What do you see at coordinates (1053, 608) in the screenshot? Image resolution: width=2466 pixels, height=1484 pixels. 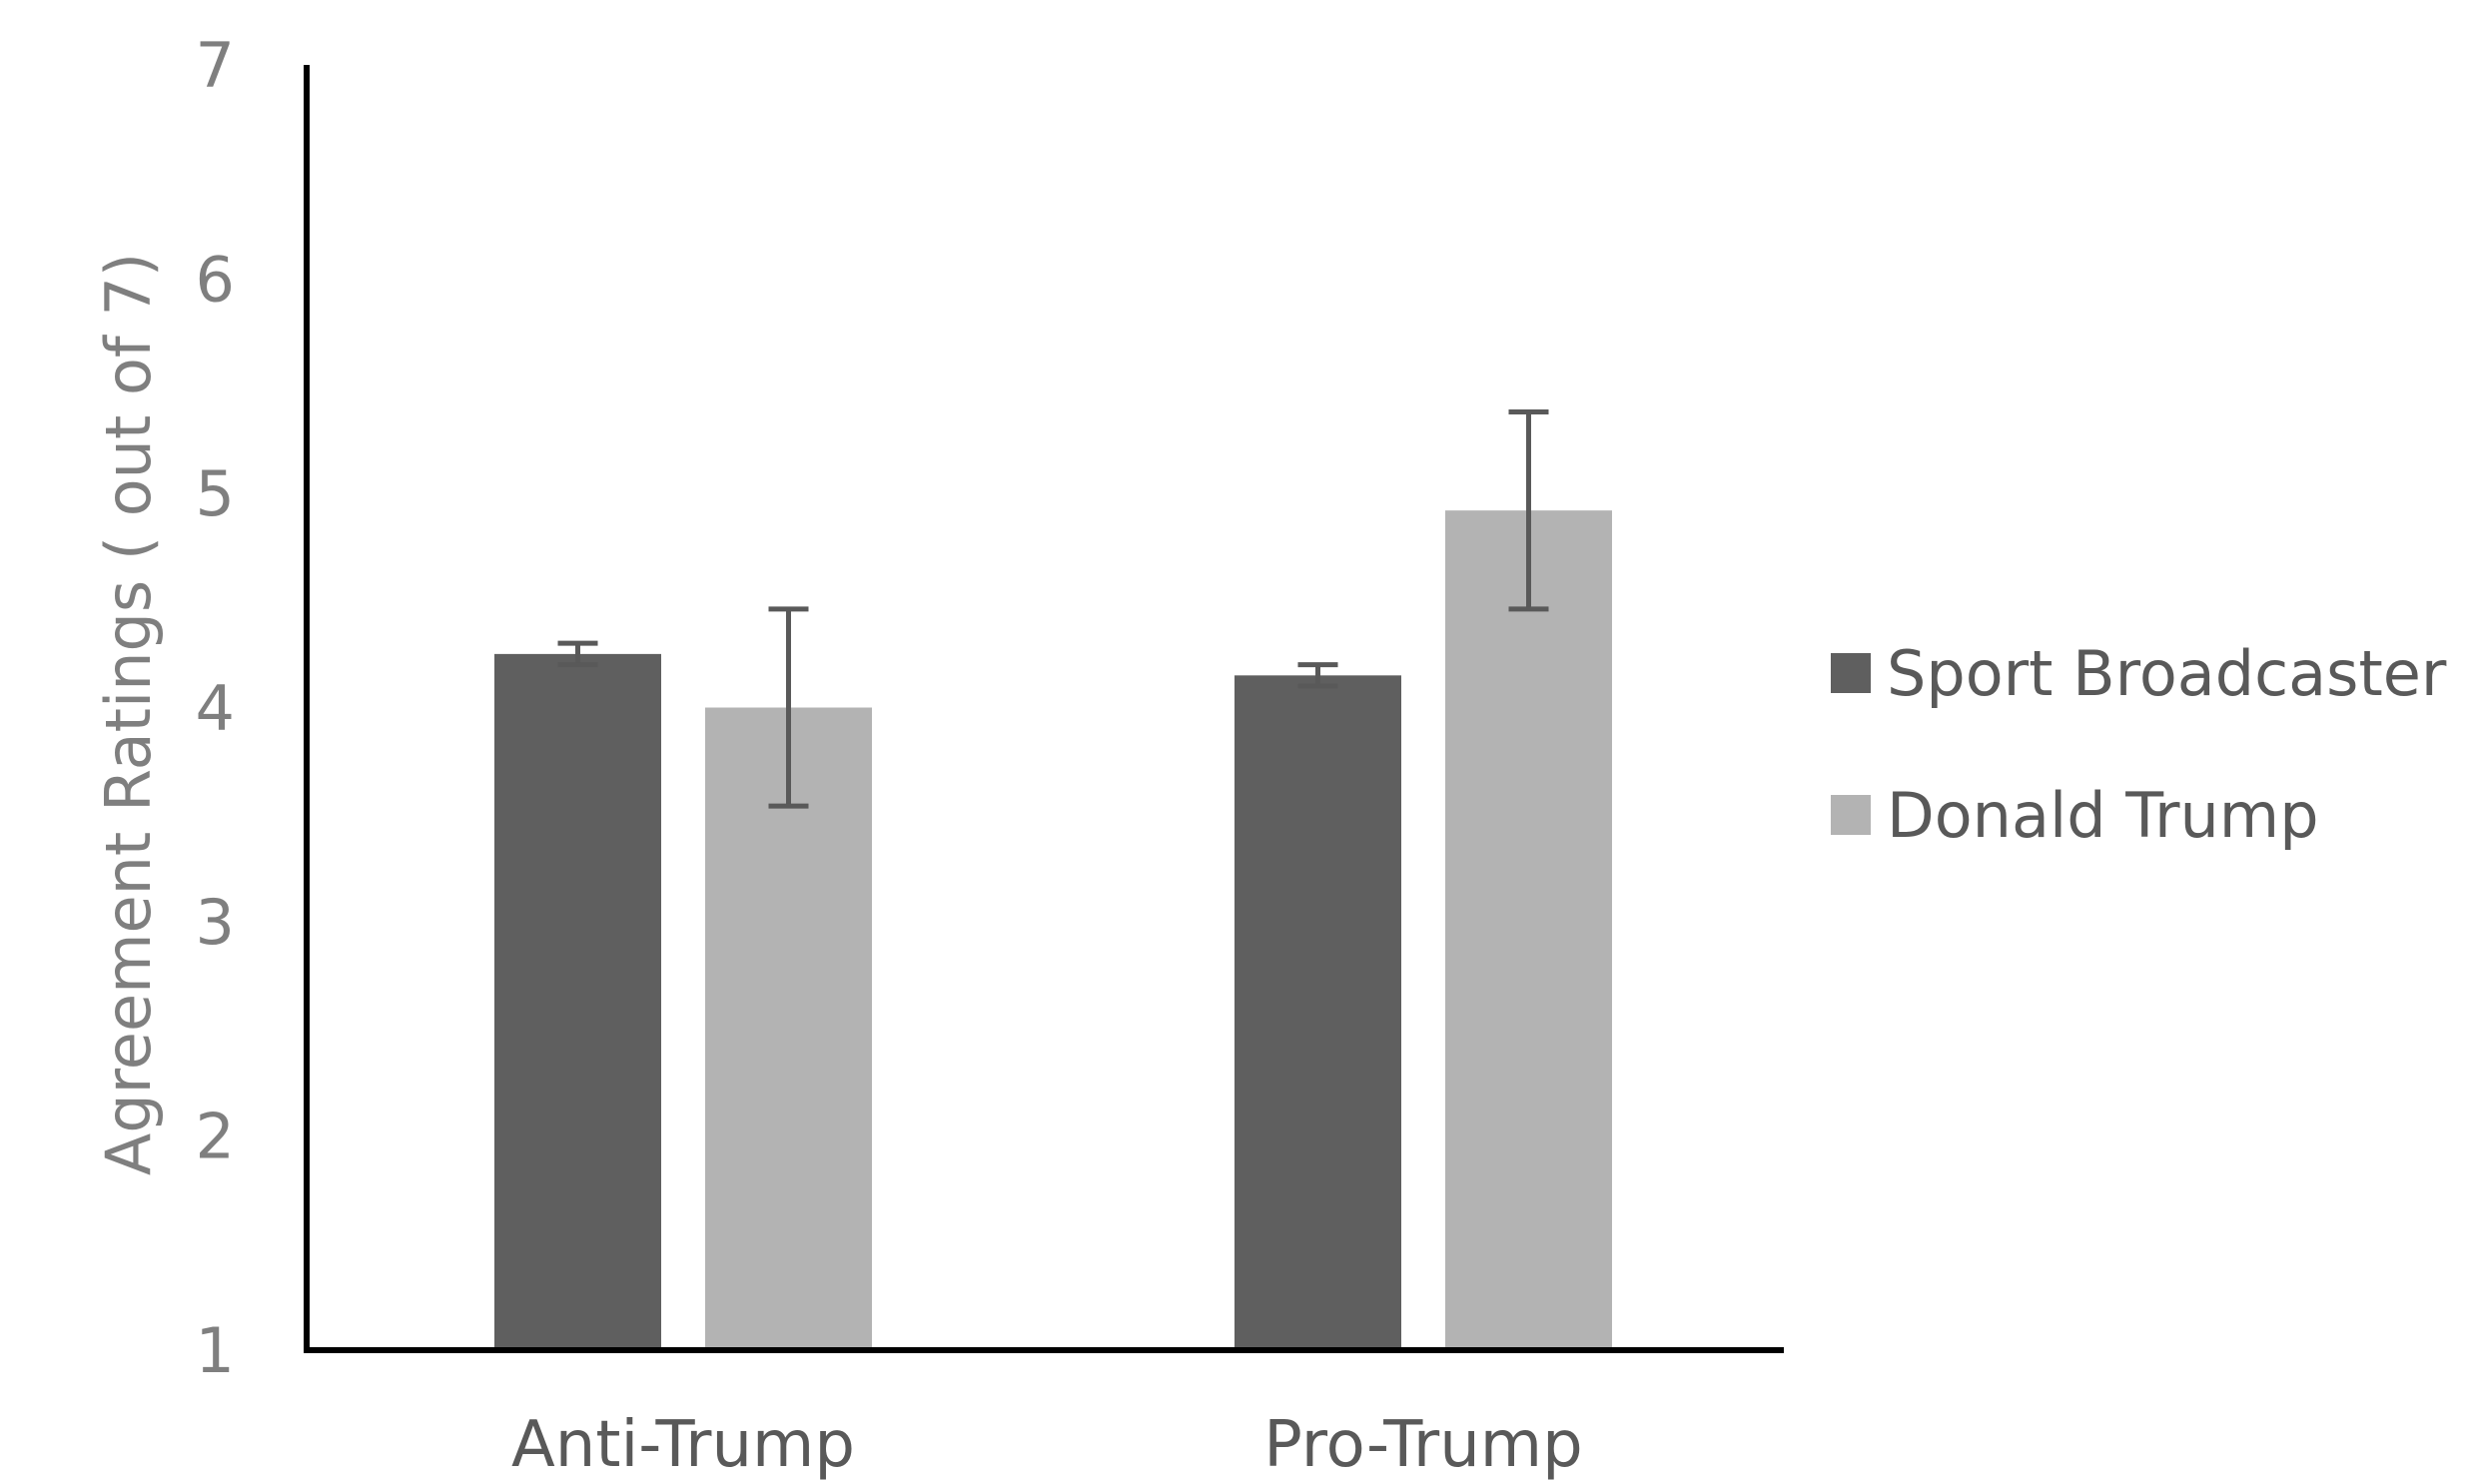 I see `error-bars` at bounding box center [1053, 608].